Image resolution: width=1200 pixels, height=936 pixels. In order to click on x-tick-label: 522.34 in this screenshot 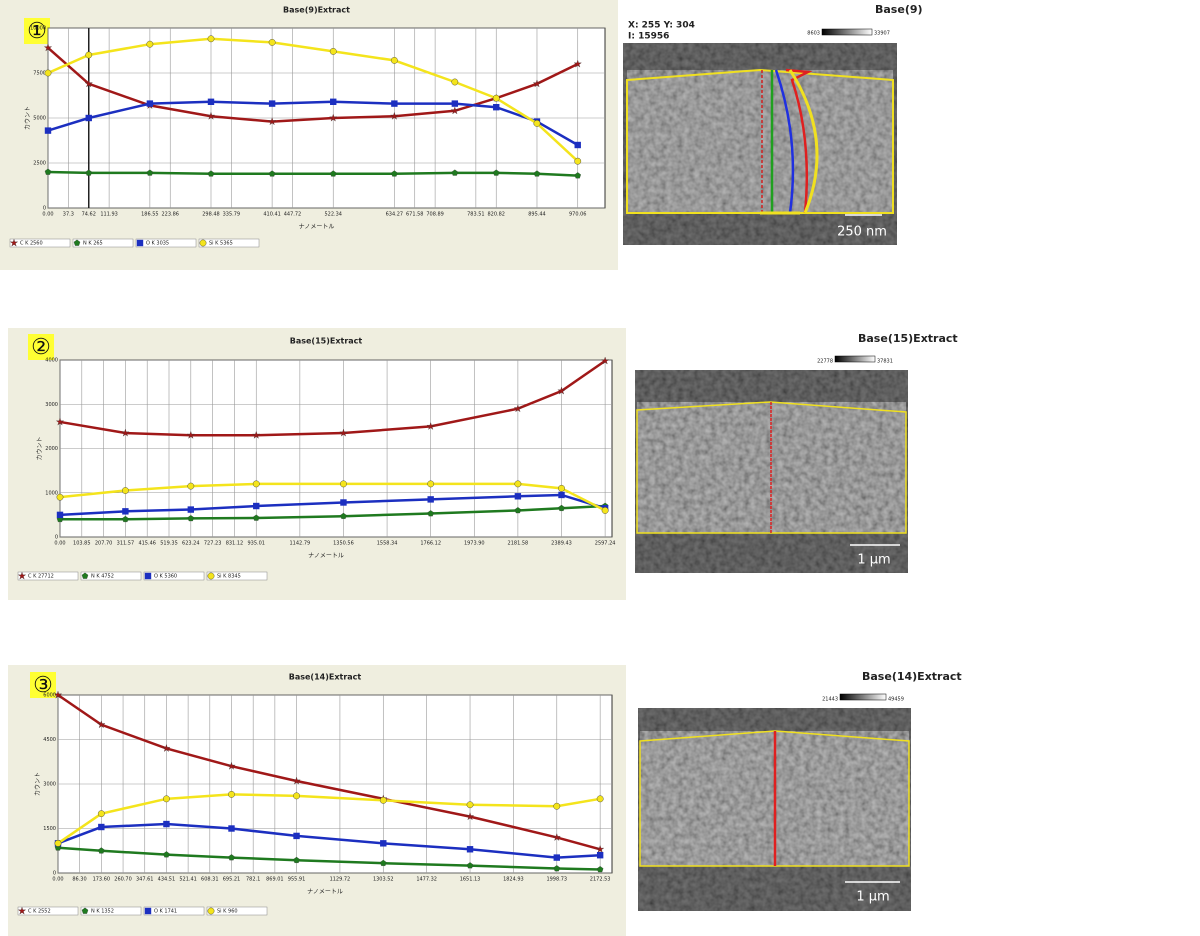, I will do `click(333, 215)`.